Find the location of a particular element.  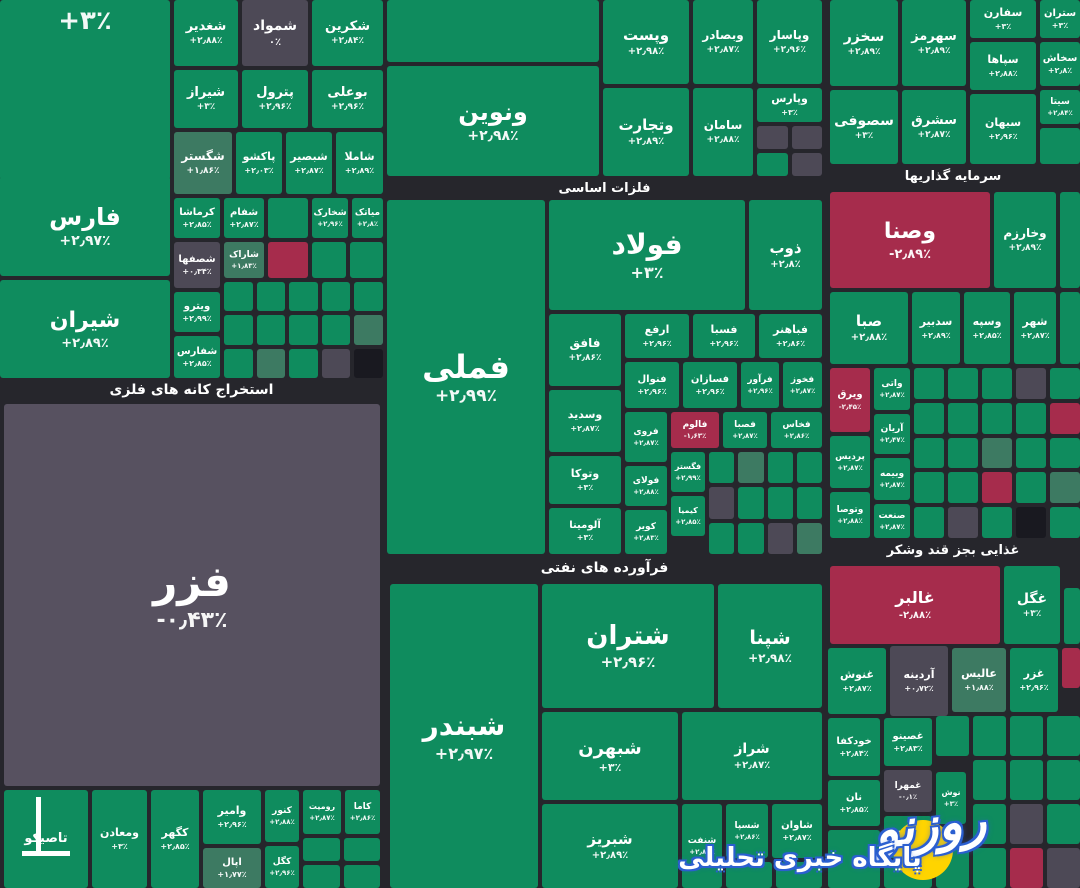

stock-cell-صنعت: صنعت +۲٫۸۷٪ is located at coordinates (892, 521).